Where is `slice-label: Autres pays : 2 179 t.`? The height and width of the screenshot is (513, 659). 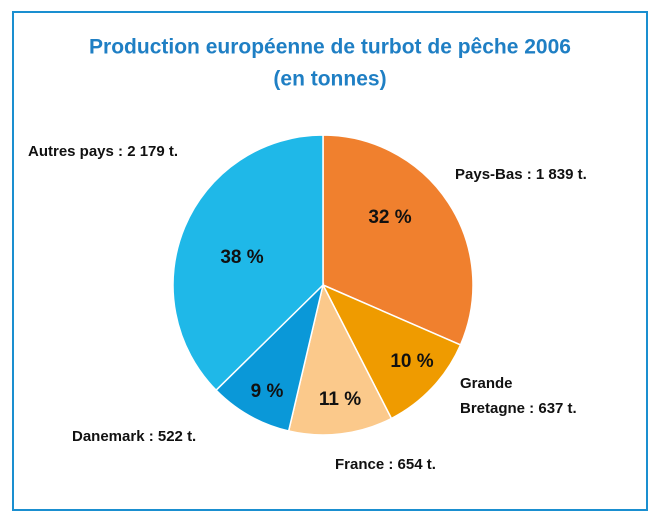 slice-label: Autres pays : 2 179 t. is located at coordinates (103, 151).